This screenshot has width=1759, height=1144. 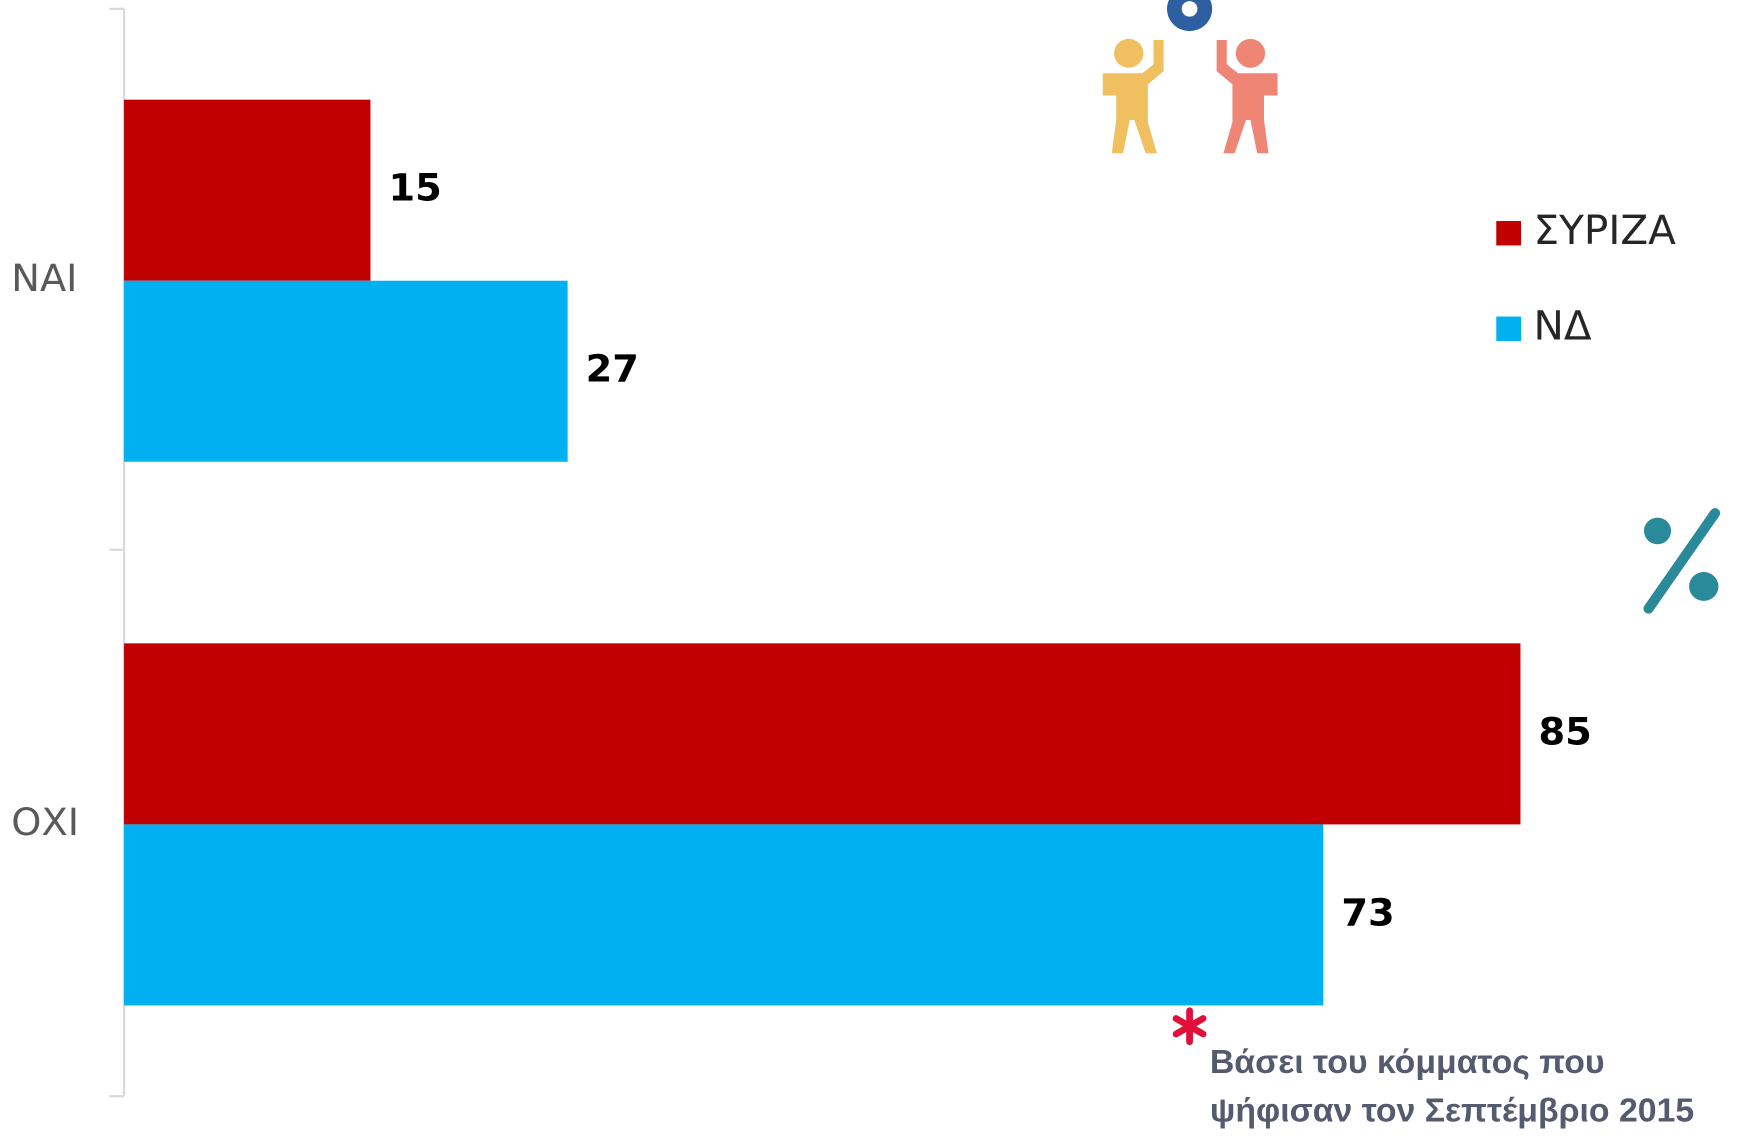 I want to click on annotation: ψήφισαν τον Σεπτέμβριο 2015, so click(x=1452, y=1111).